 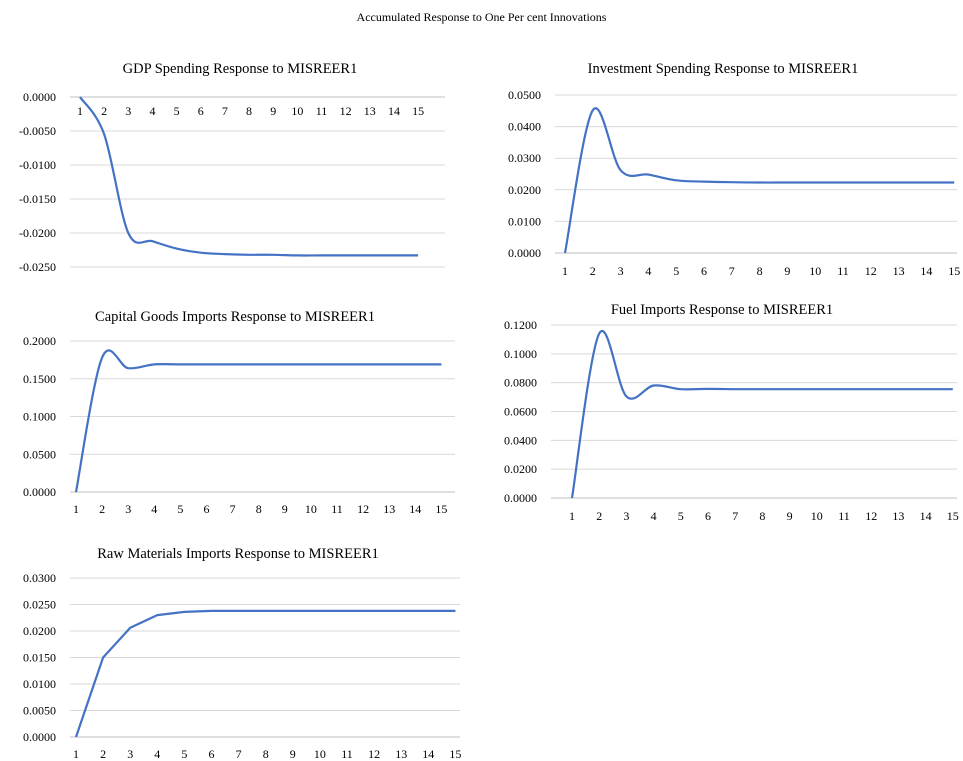 What do you see at coordinates (520, 325) in the screenshot?
I see `y-tick-label: 0.1200` at bounding box center [520, 325].